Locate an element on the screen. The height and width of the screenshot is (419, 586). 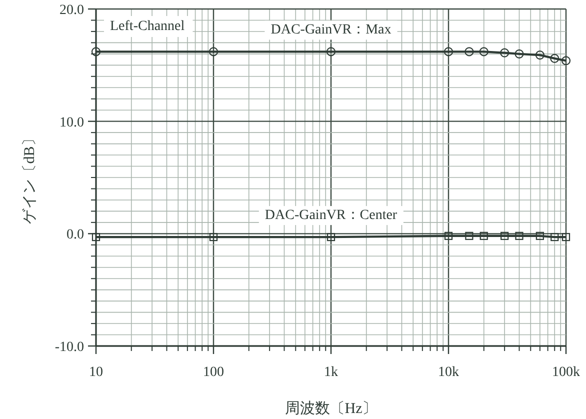
x-tick-label: 10 is located at coordinates (96, 372).